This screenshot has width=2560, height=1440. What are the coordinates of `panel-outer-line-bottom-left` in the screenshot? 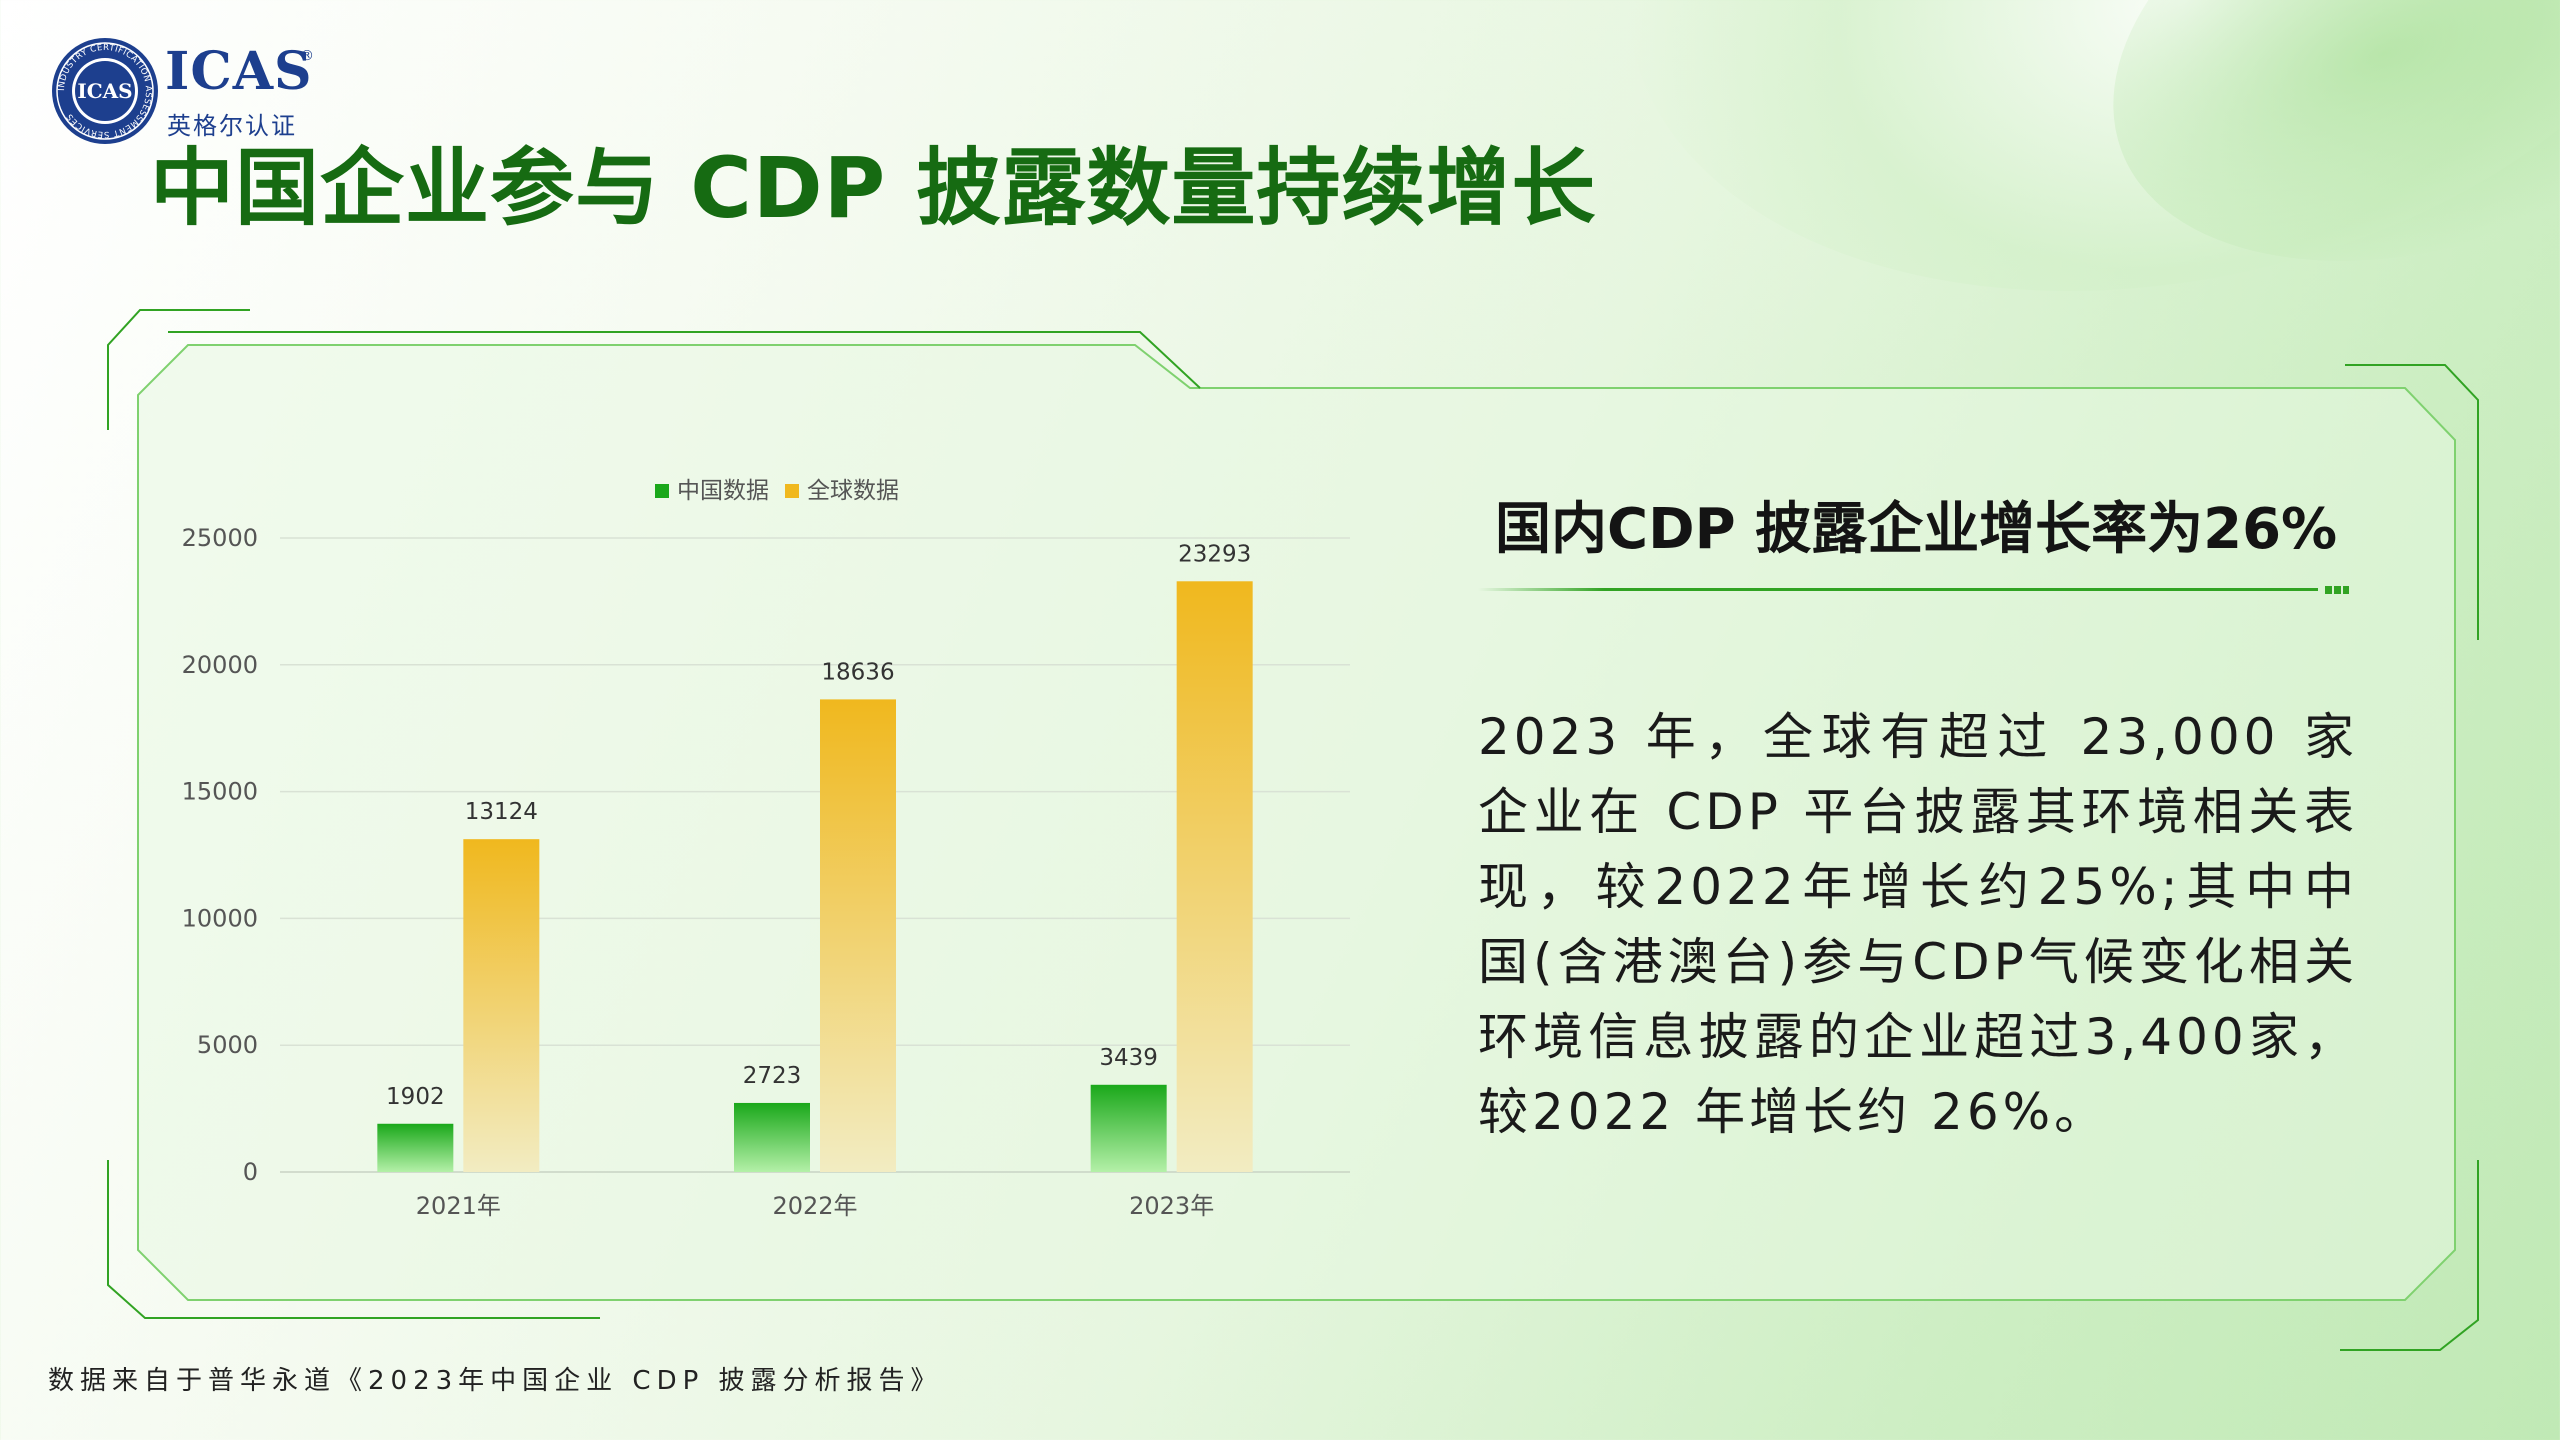 It's located at (353, 1239).